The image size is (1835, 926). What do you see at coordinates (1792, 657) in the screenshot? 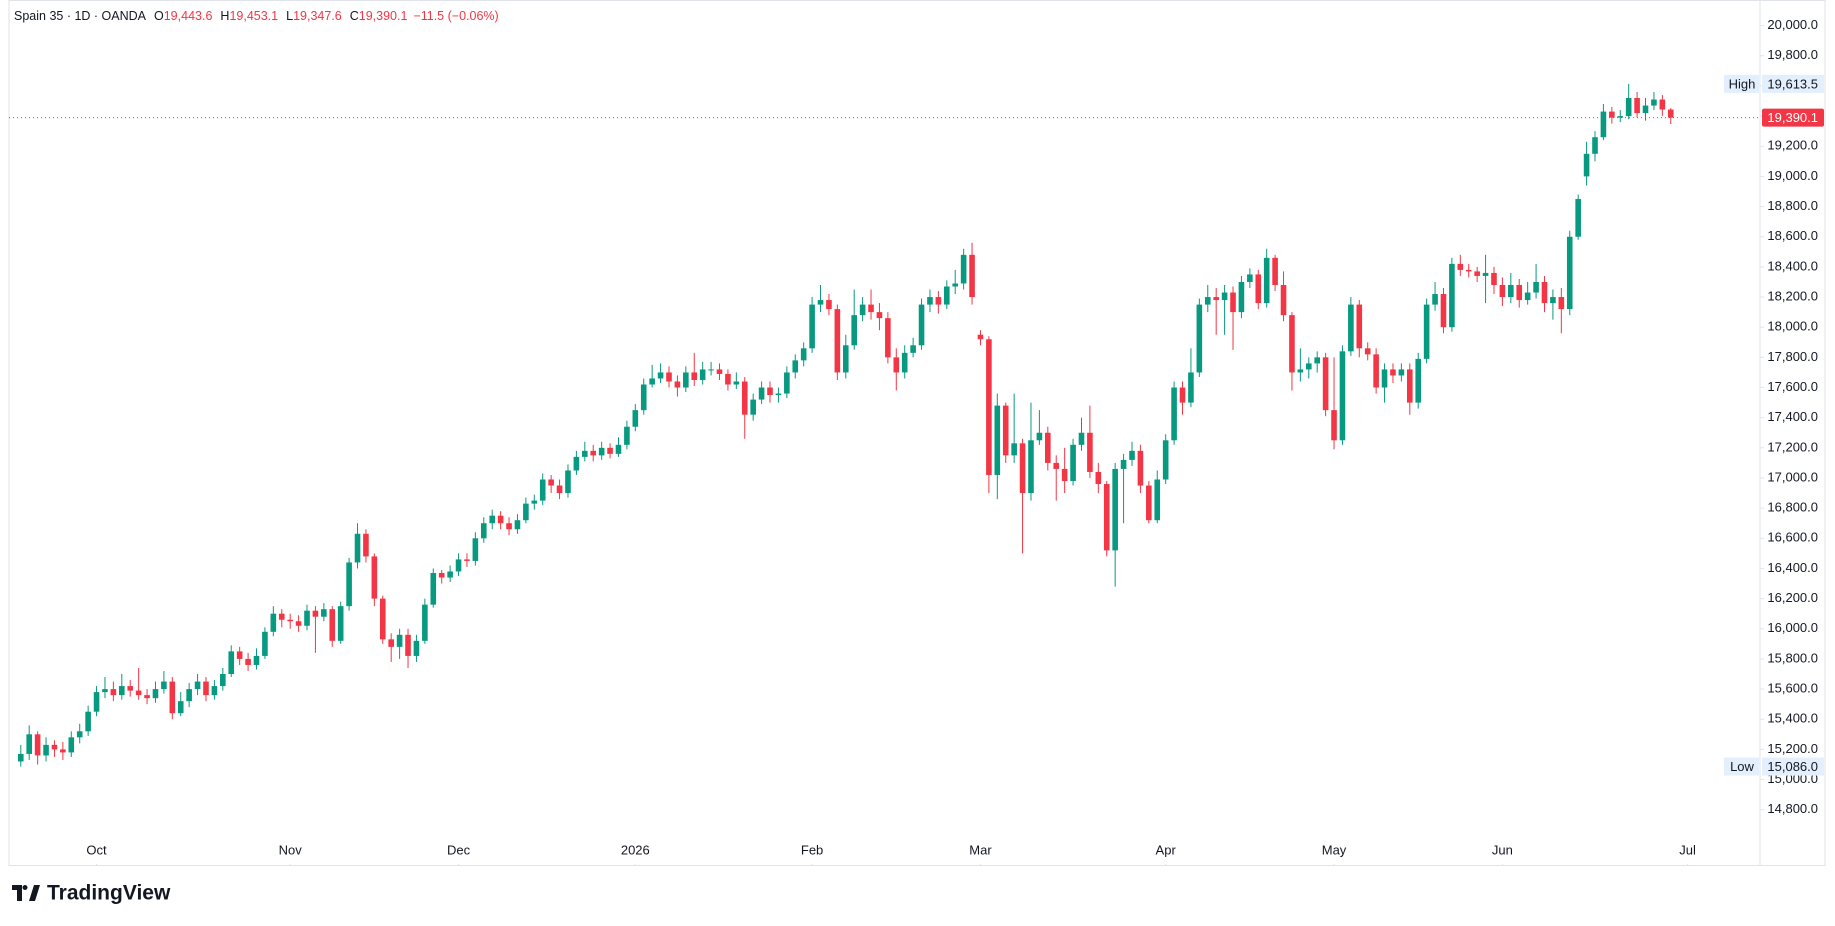
I see `y-tick-label: 15,800.0` at bounding box center [1792, 657].